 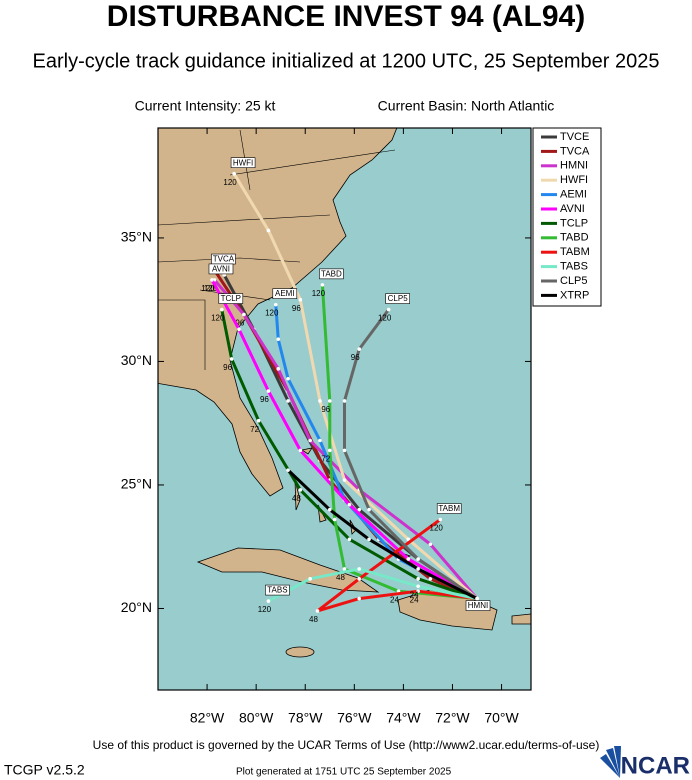 What do you see at coordinates (205, 106) in the screenshot?
I see `intensity: Current Intensity: 25 kt` at bounding box center [205, 106].